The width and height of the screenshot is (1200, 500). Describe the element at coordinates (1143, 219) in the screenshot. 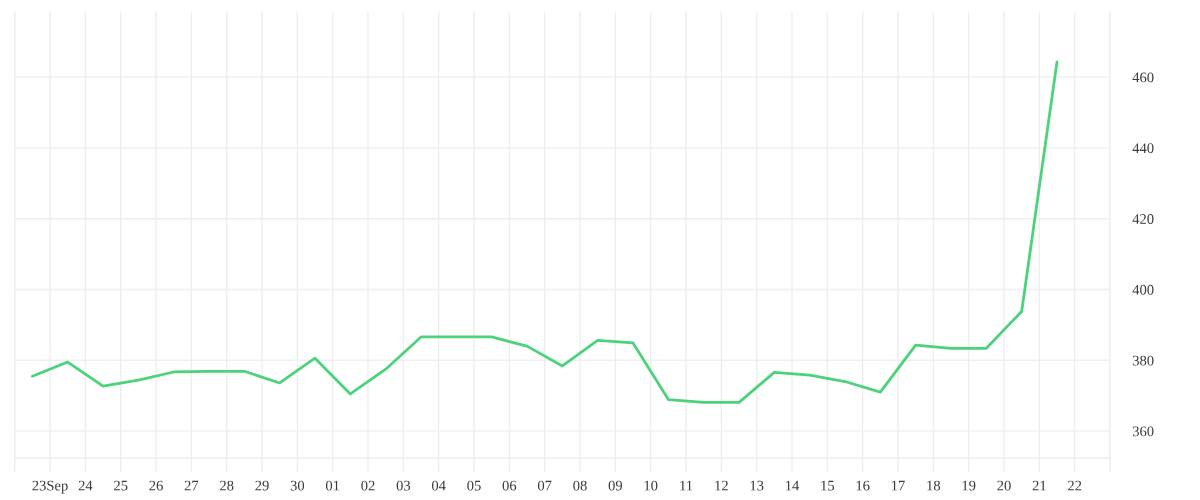

I see `y-tick-label: 420` at that location.